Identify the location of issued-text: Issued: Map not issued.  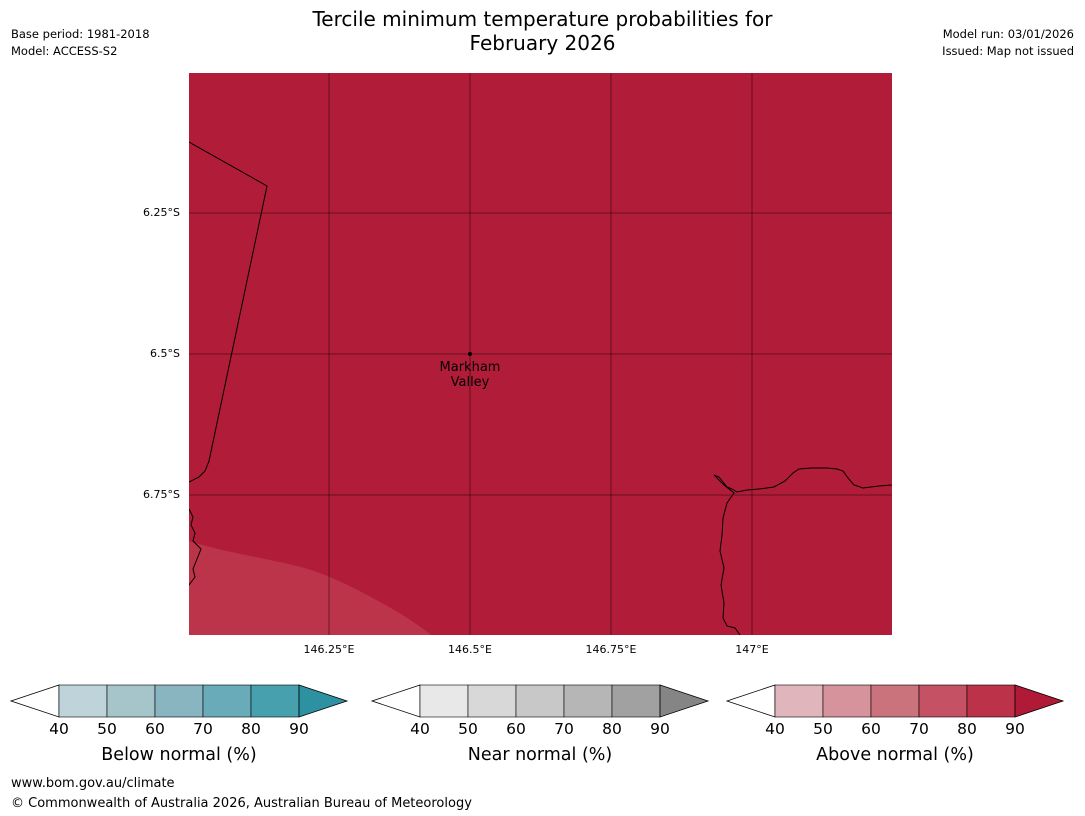
(1008, 51).